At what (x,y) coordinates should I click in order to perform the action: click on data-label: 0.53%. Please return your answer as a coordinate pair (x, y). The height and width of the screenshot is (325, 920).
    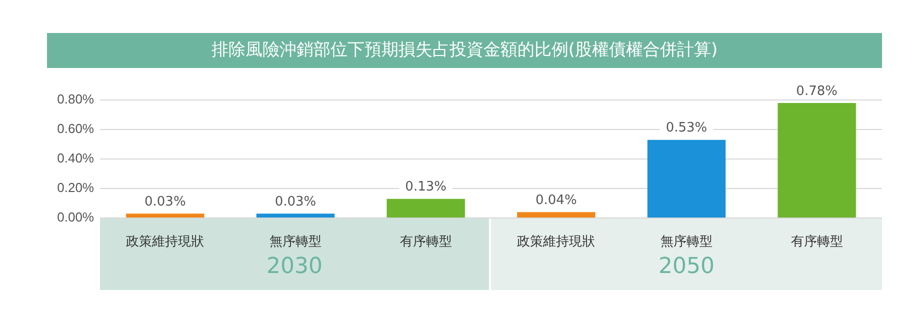
    Looking at the image, I should click on (687, 128).